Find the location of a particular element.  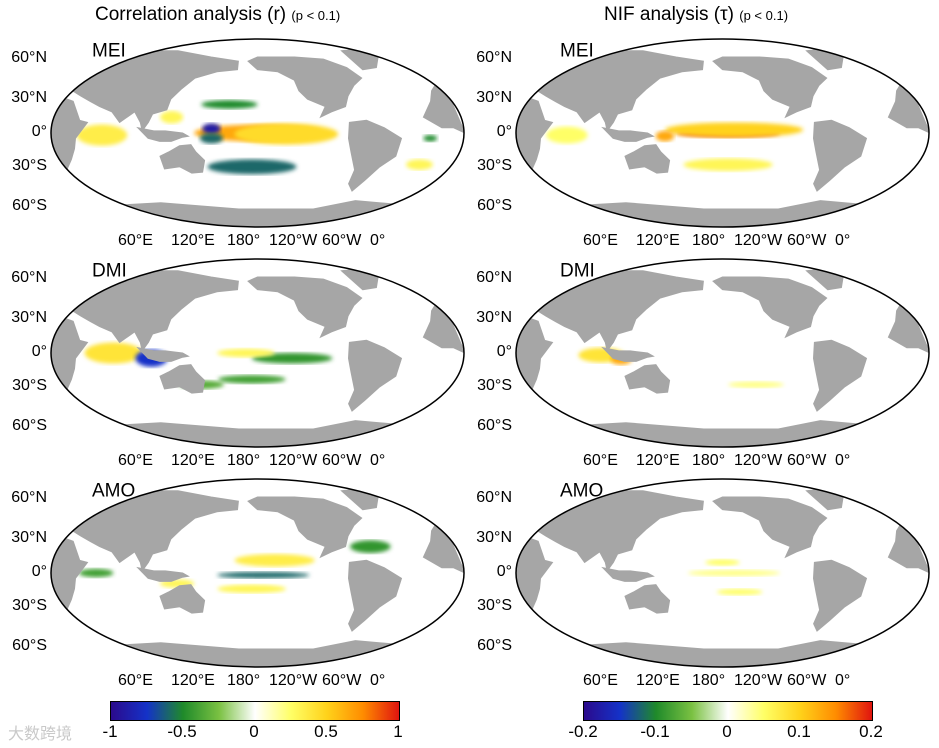

index-name: DMI is located at coordinates (109, 271).